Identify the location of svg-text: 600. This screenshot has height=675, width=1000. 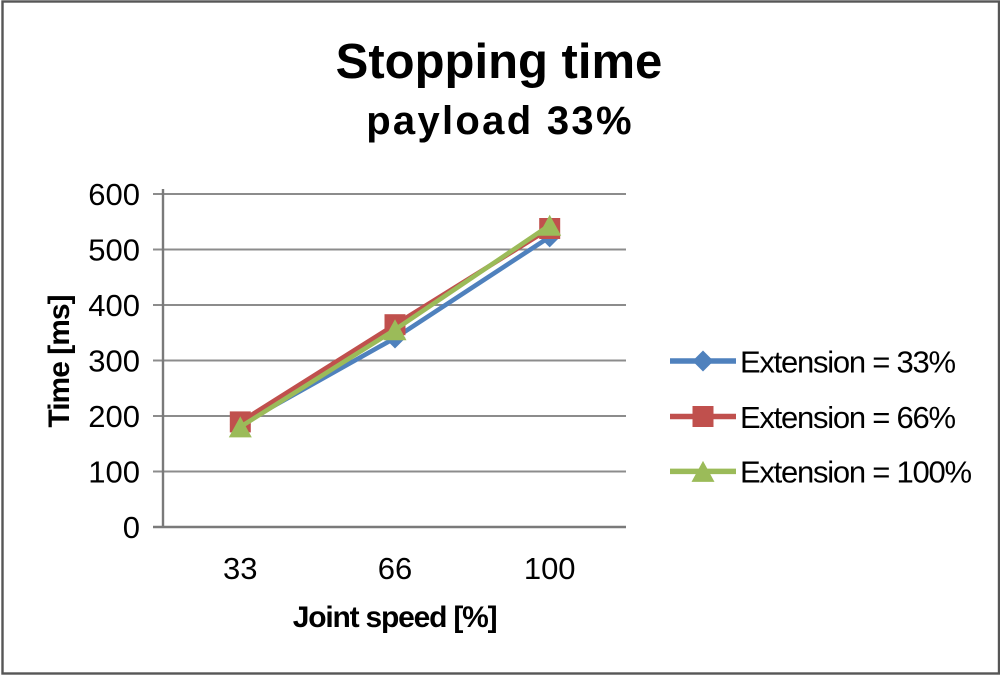
(114, 194).